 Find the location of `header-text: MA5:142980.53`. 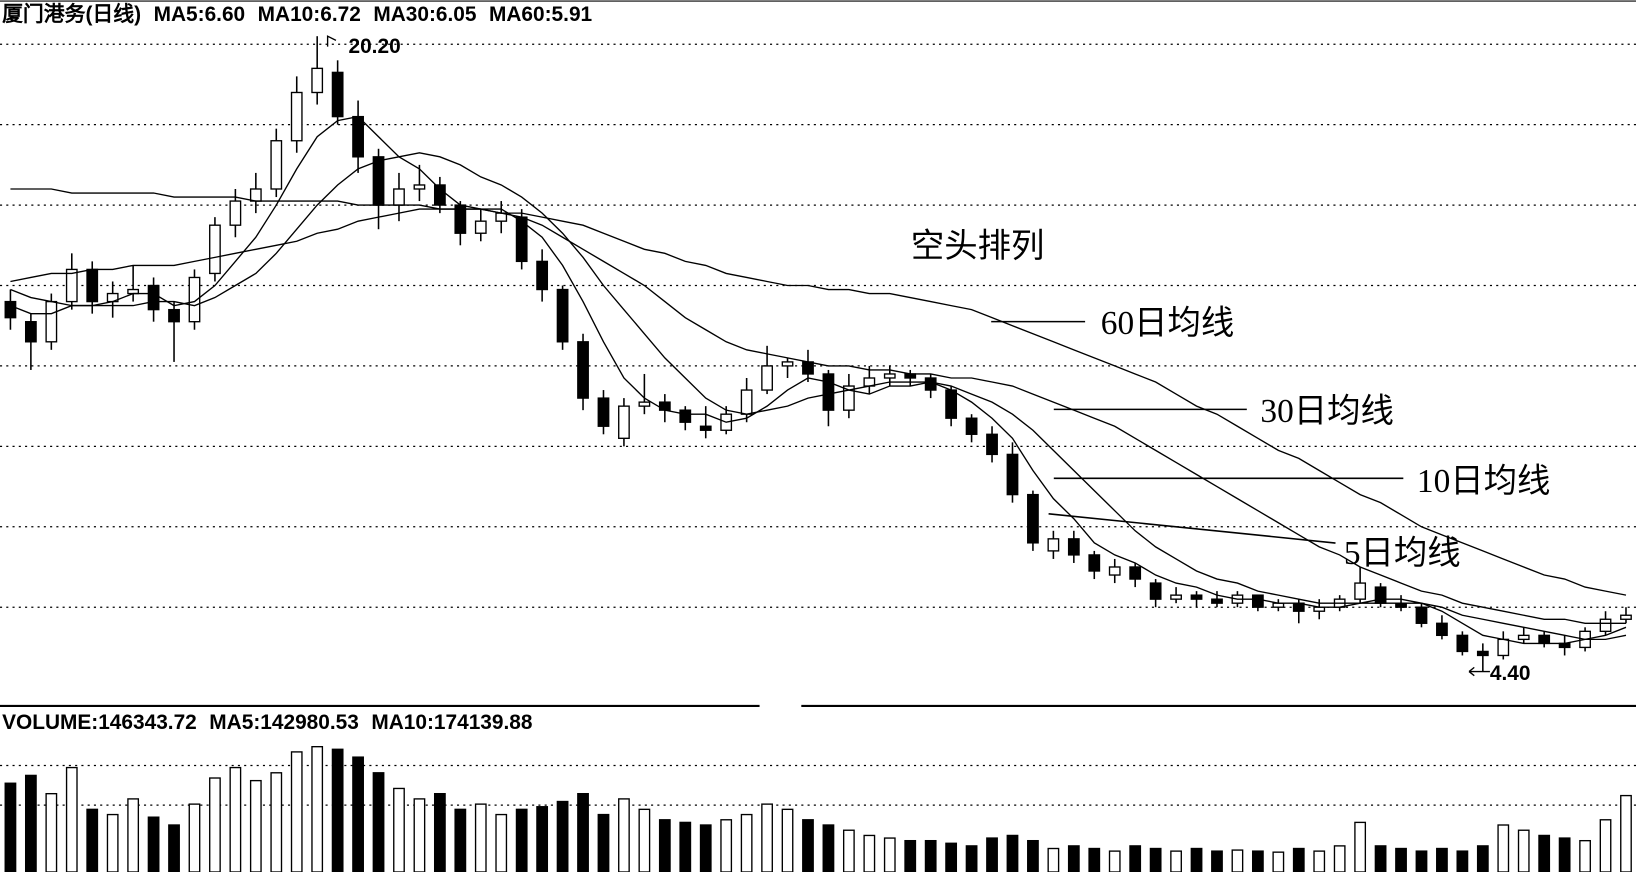

header-text: MA5:142980.53 is located at coordinates (284, 722).